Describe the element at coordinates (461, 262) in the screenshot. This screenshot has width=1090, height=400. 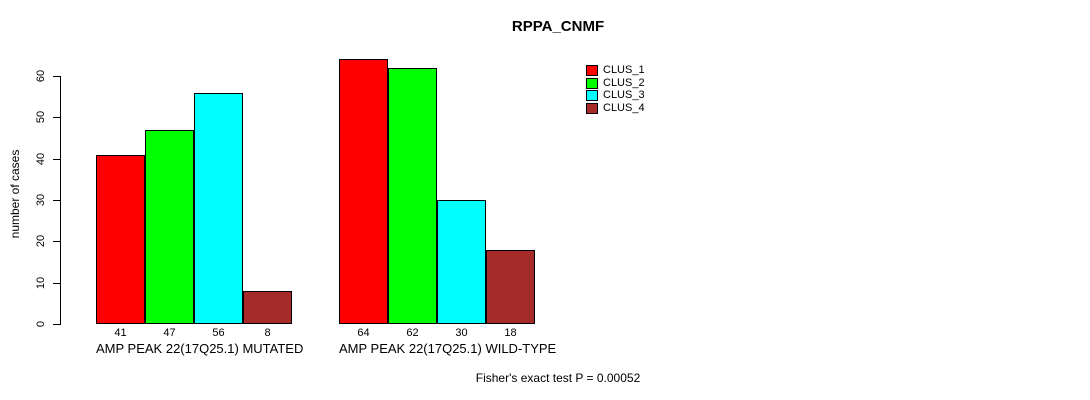
I see `bar-clus_3-group2` at that location.